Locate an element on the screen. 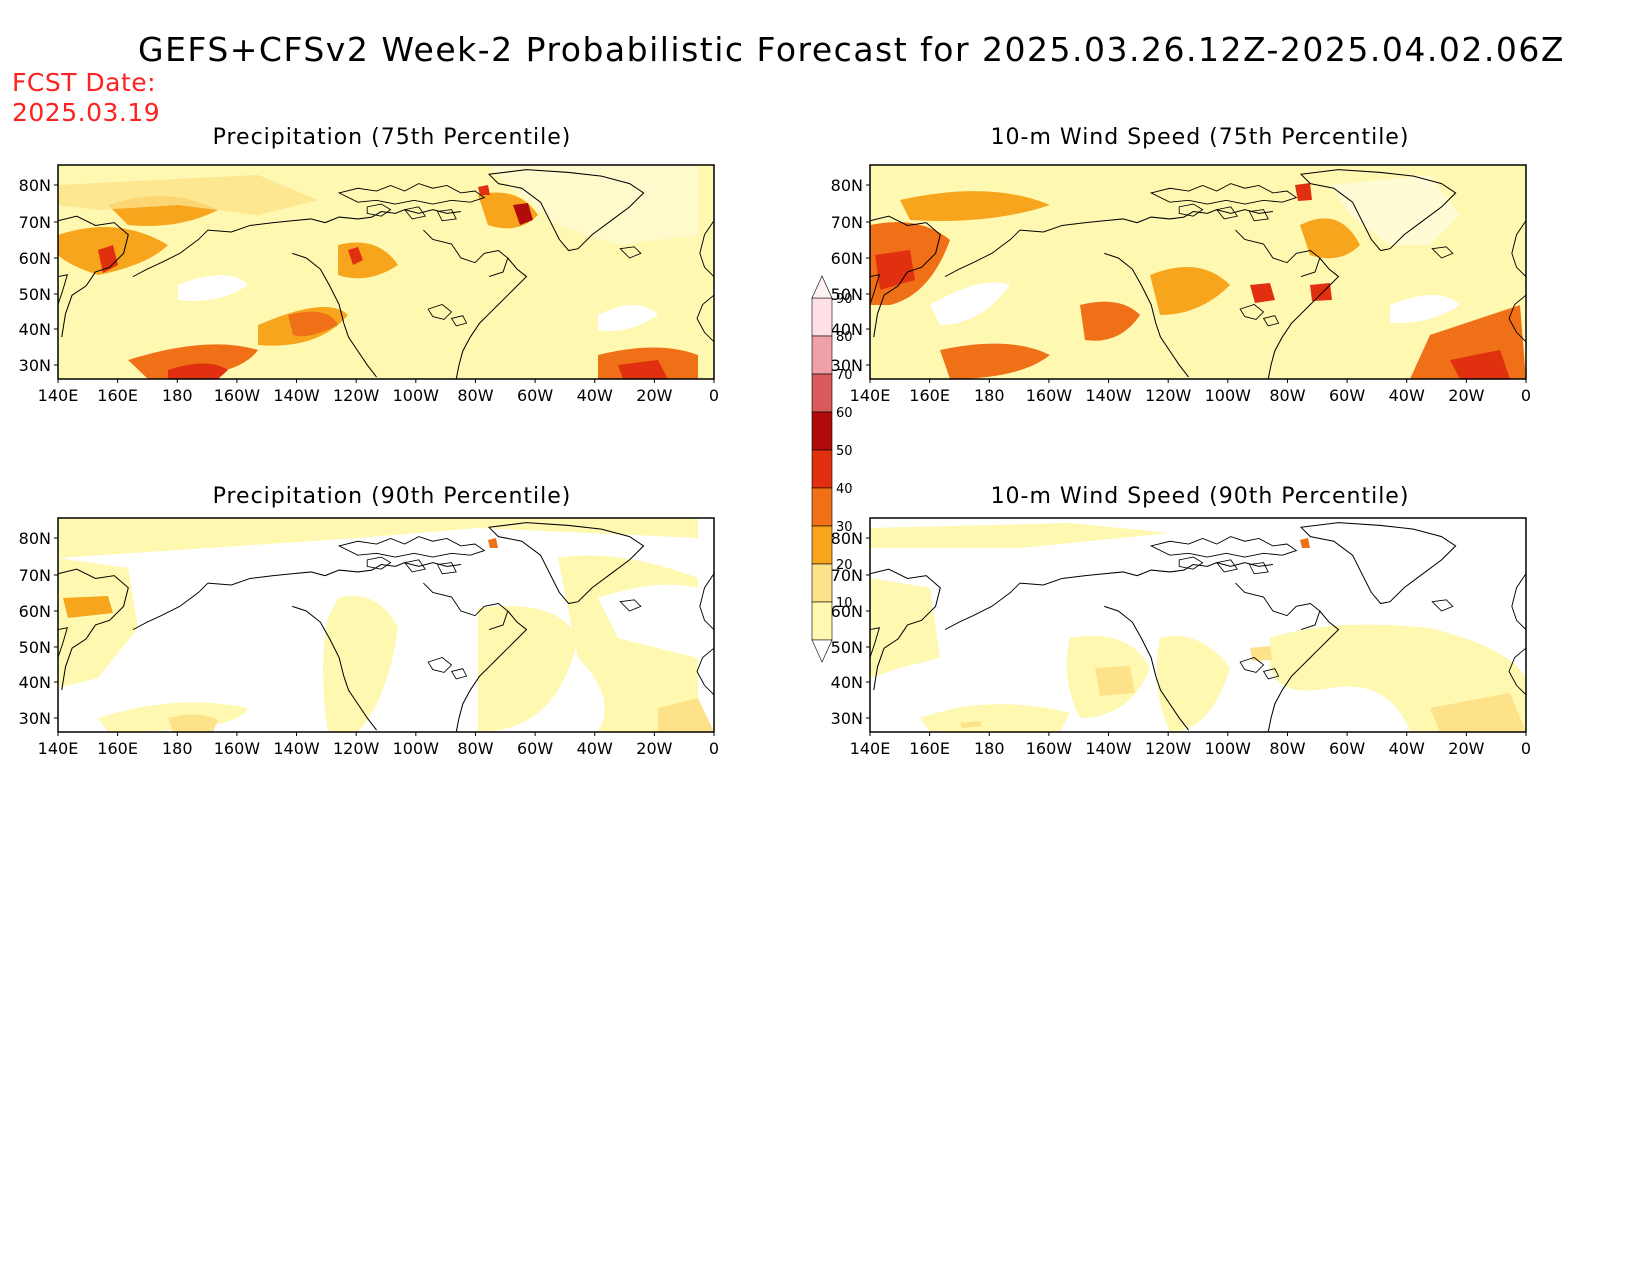  colorbar-label: 20 is located at coordinates (844, 565).